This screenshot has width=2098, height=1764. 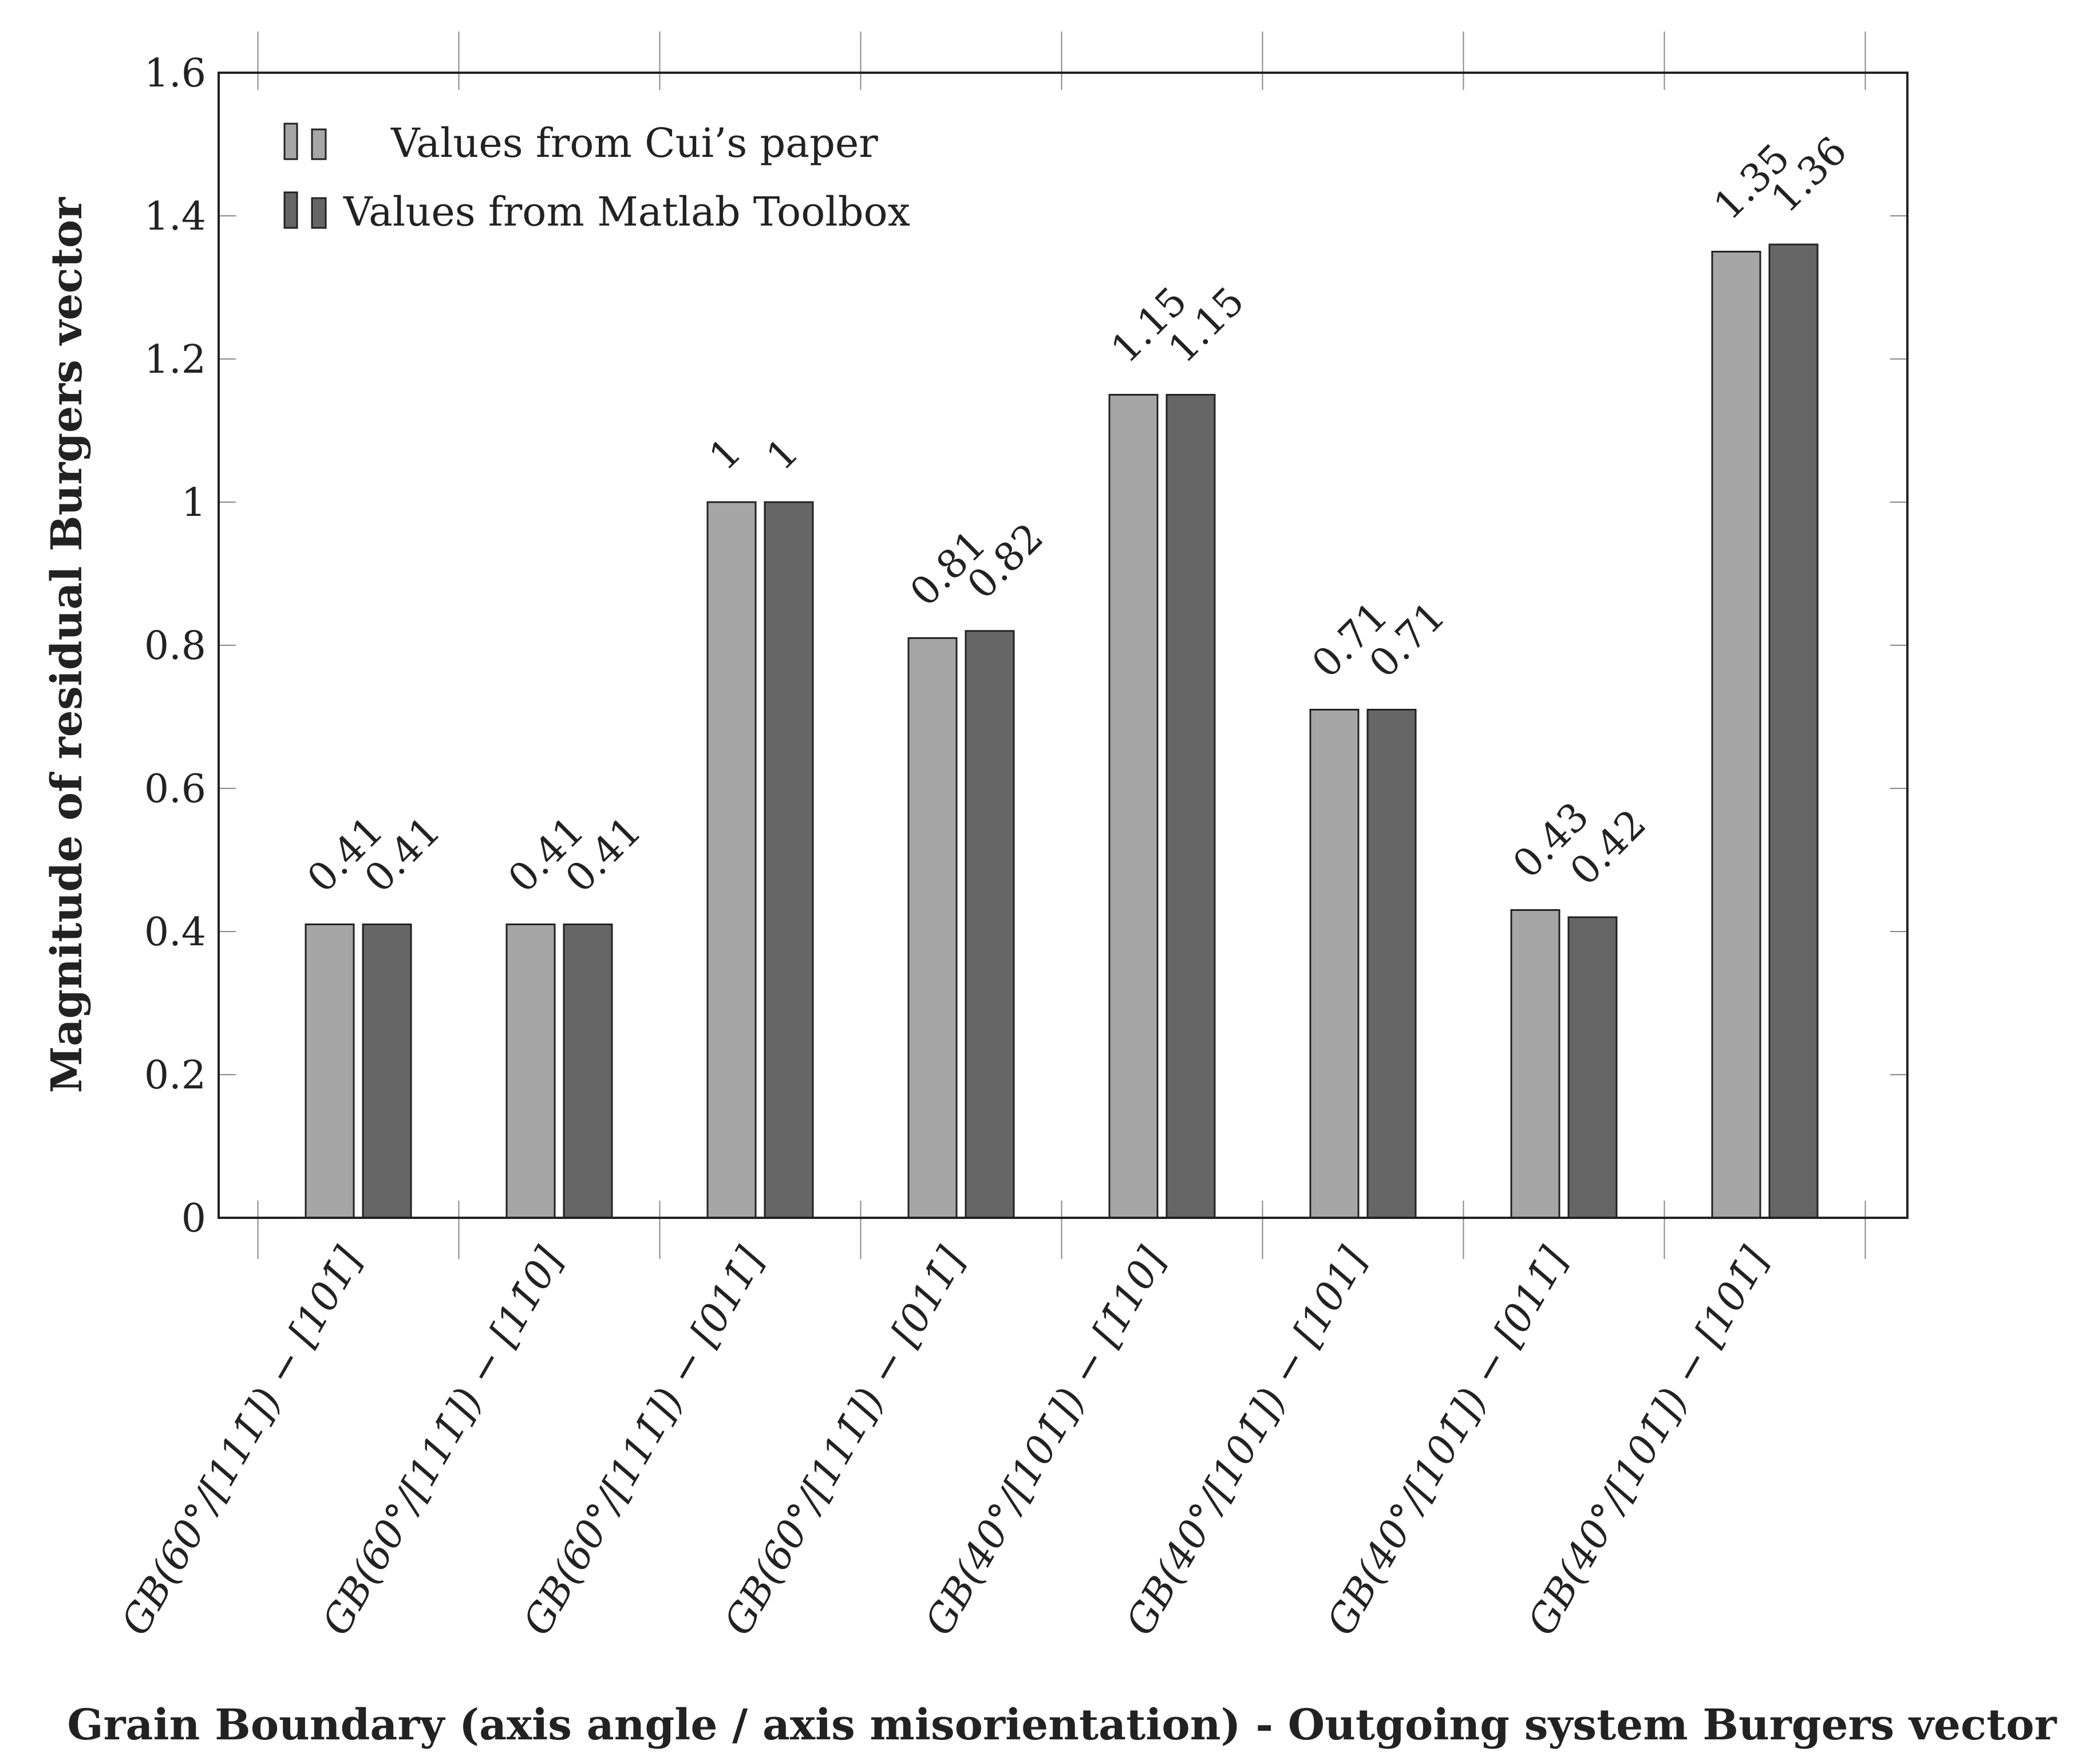 I want to click on y-tick-label: 1.6, so click(x=175, y=73).